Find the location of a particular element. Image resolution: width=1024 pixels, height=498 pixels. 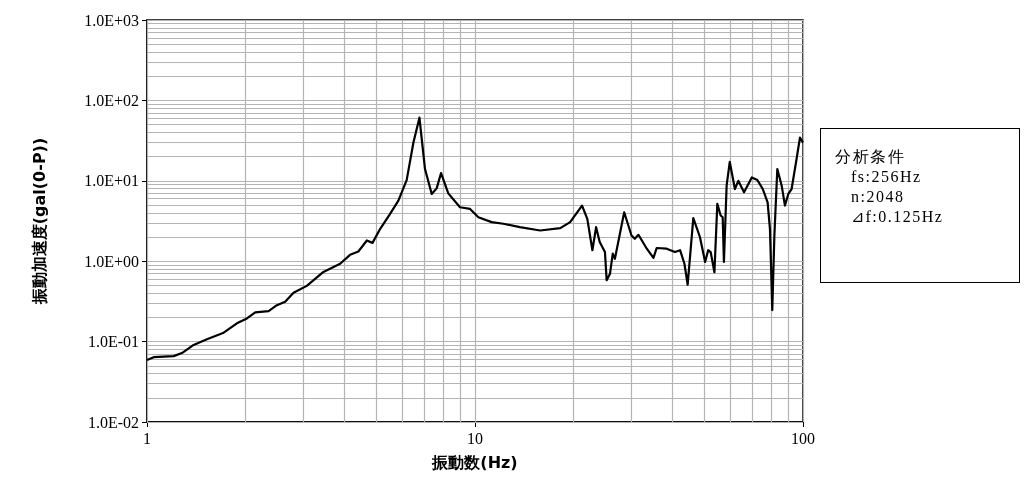

y-tick-label: 1.0E+00 is located at coordinates (111, 261).